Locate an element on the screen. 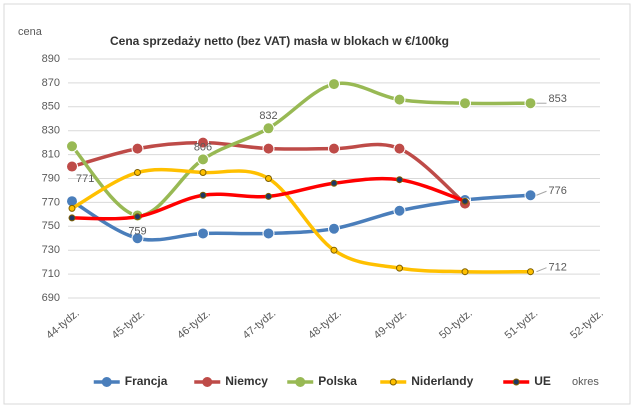 The image size is (635, 408). y-tick-label: 690 is located at coordinates (51, 298).